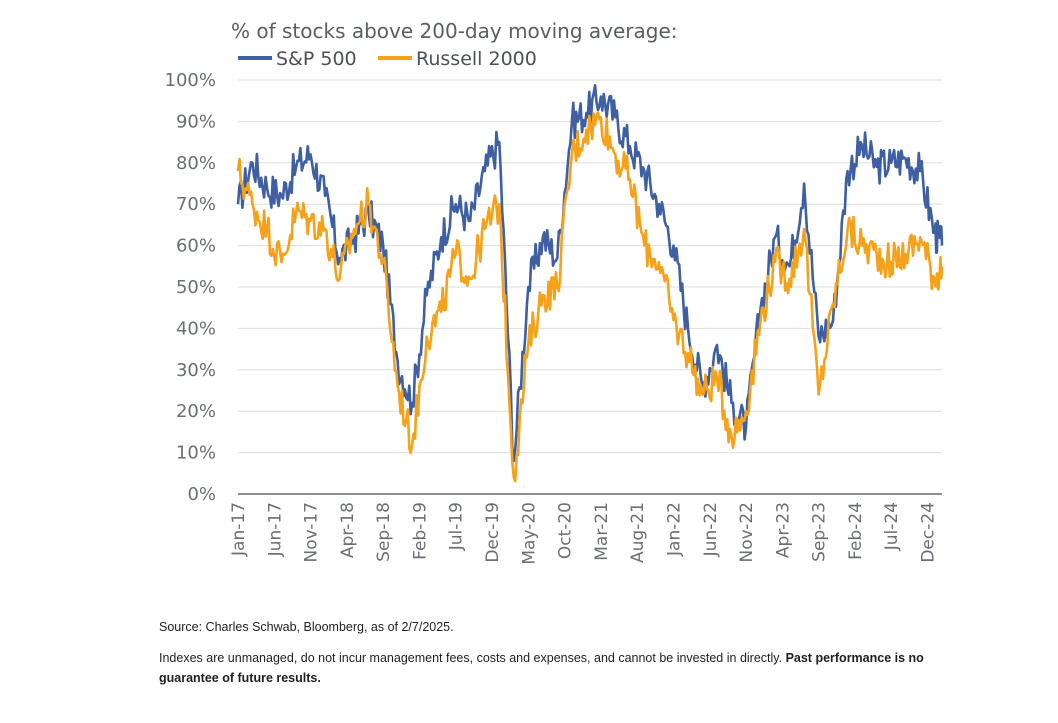  What do you see at coordinates (457, 526) in the screenshot?
I see `x-tick-label: Jul-19` at bounding box center [457, 526].